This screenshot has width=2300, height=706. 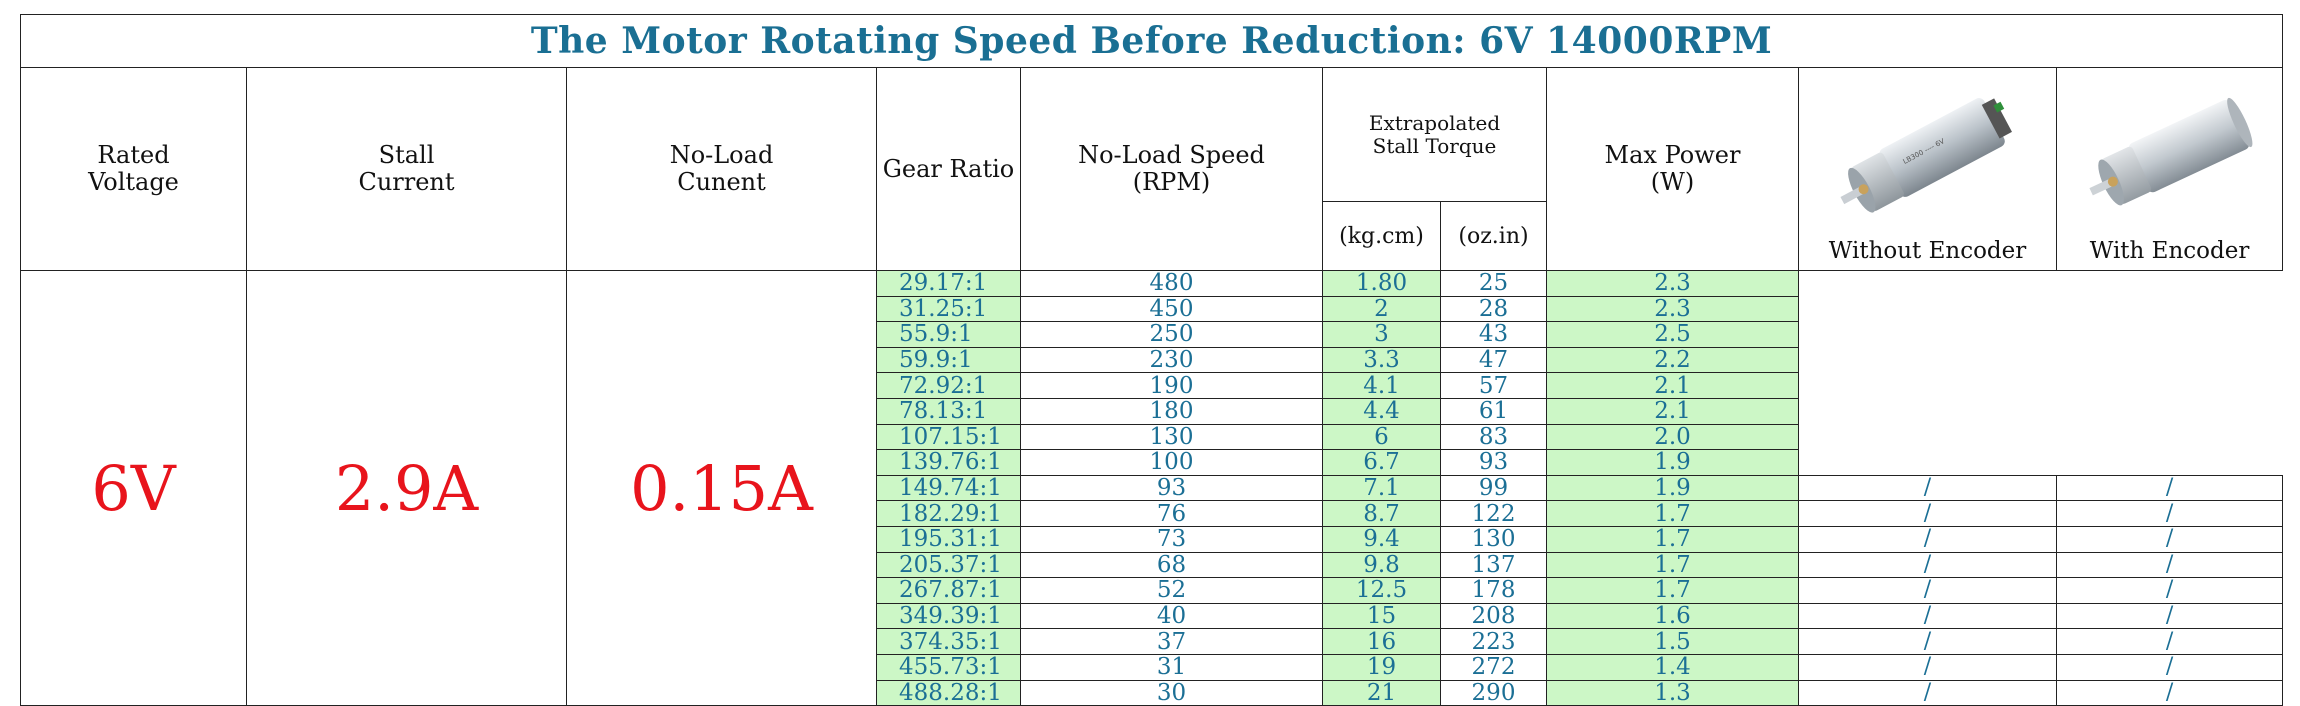 What do you see at coordinates (1381, 236) in the screenshot?
I see `header-torque-kgcm: (kg.cm)` at bounding box center [1381, 236].